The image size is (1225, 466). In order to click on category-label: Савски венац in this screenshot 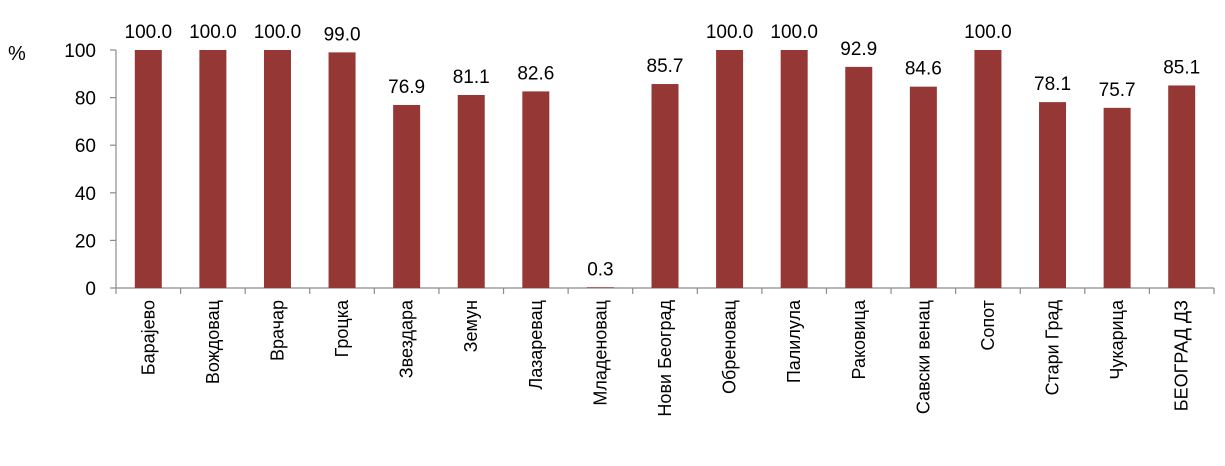, I will do `click(923, 357)`.